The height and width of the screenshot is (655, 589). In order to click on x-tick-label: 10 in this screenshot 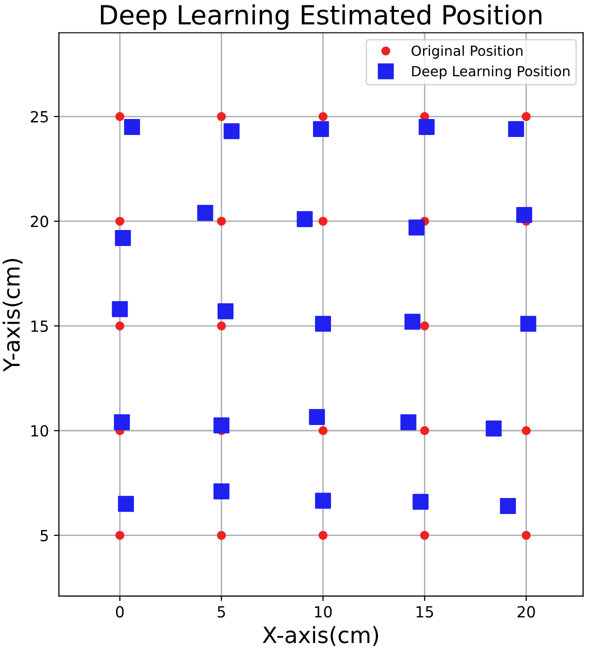, I will do `click(323, 612)`.